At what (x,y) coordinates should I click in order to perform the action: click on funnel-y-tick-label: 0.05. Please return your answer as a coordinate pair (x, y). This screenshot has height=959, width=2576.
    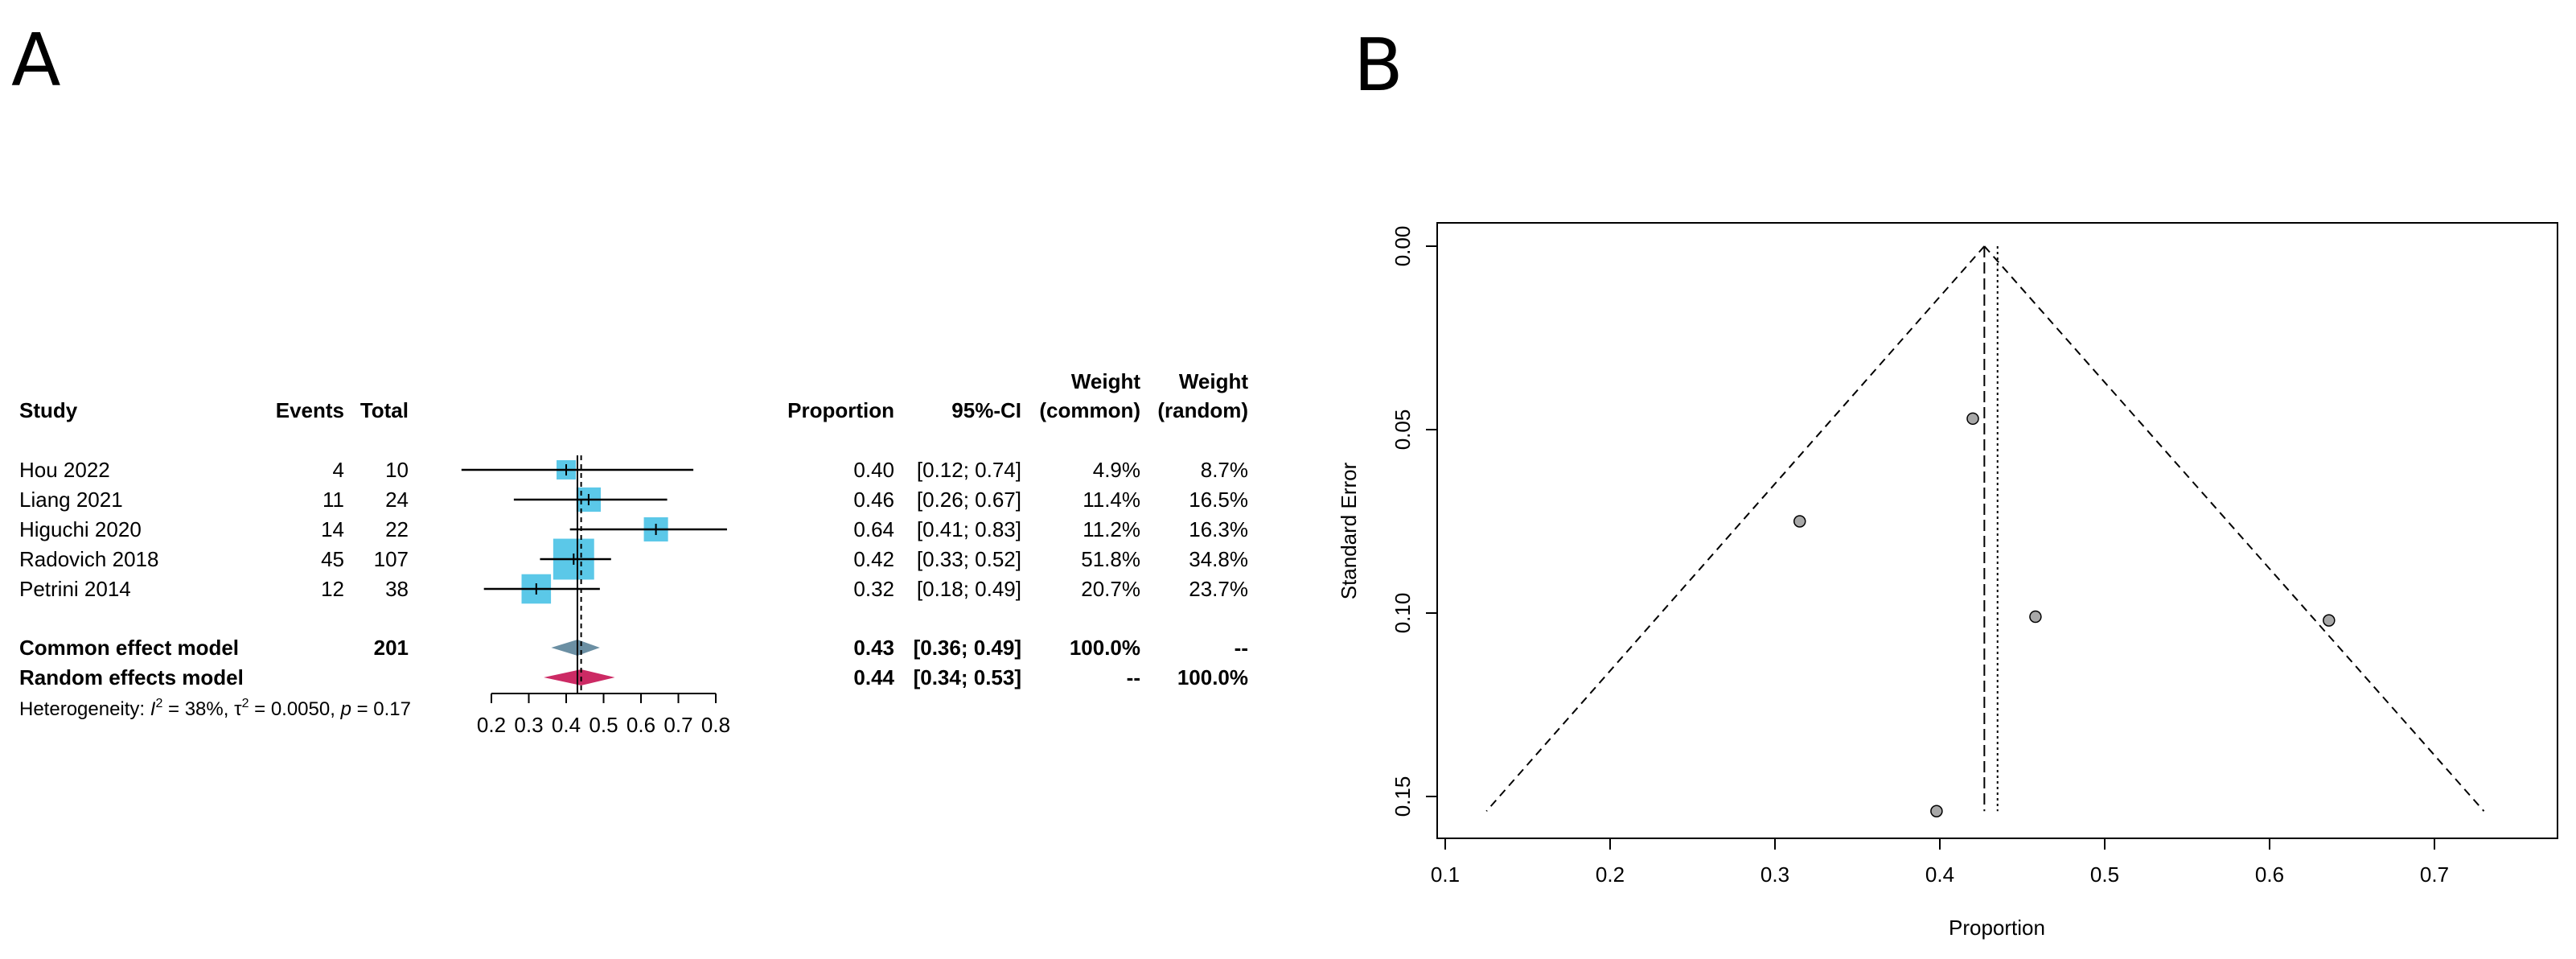
    Looking at the image, I should click on (1403, 431).